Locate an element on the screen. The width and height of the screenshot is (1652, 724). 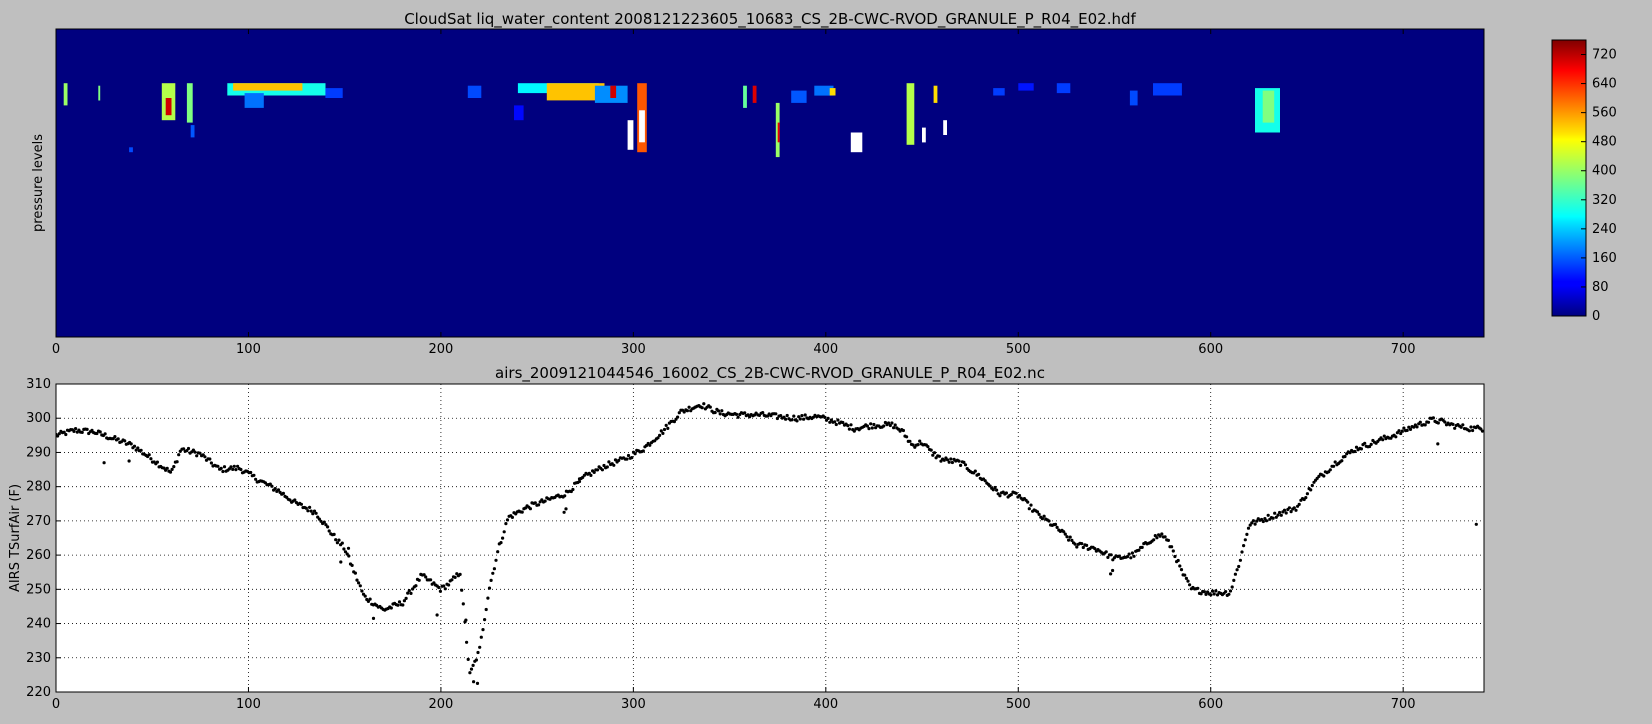
colorbar-tick-label: 240 is located at coordinates (1604, 229).